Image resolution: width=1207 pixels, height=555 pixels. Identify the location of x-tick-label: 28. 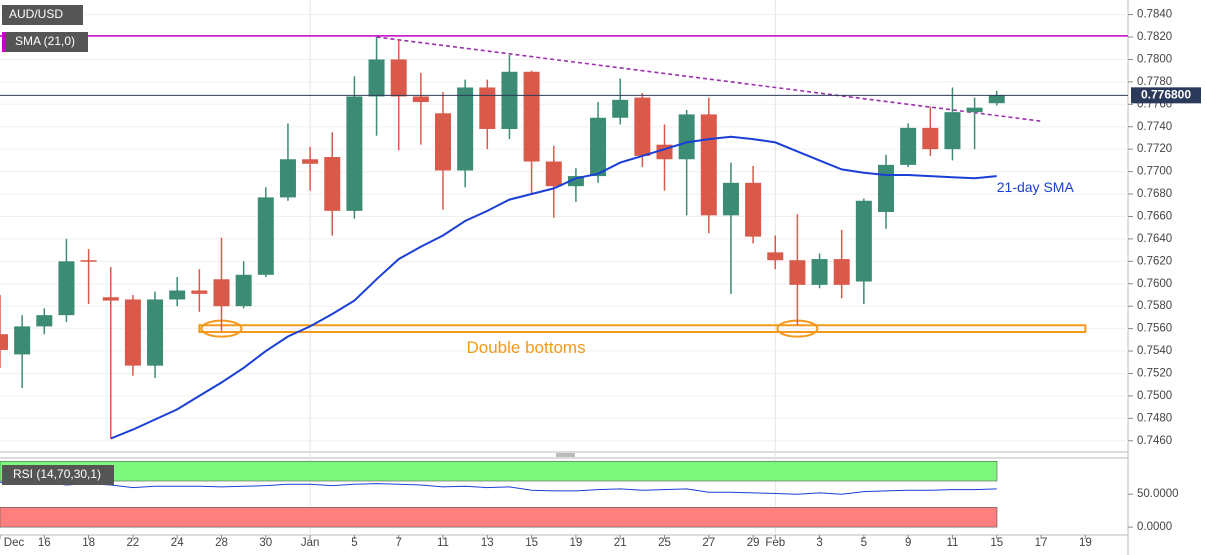
(221, 543).